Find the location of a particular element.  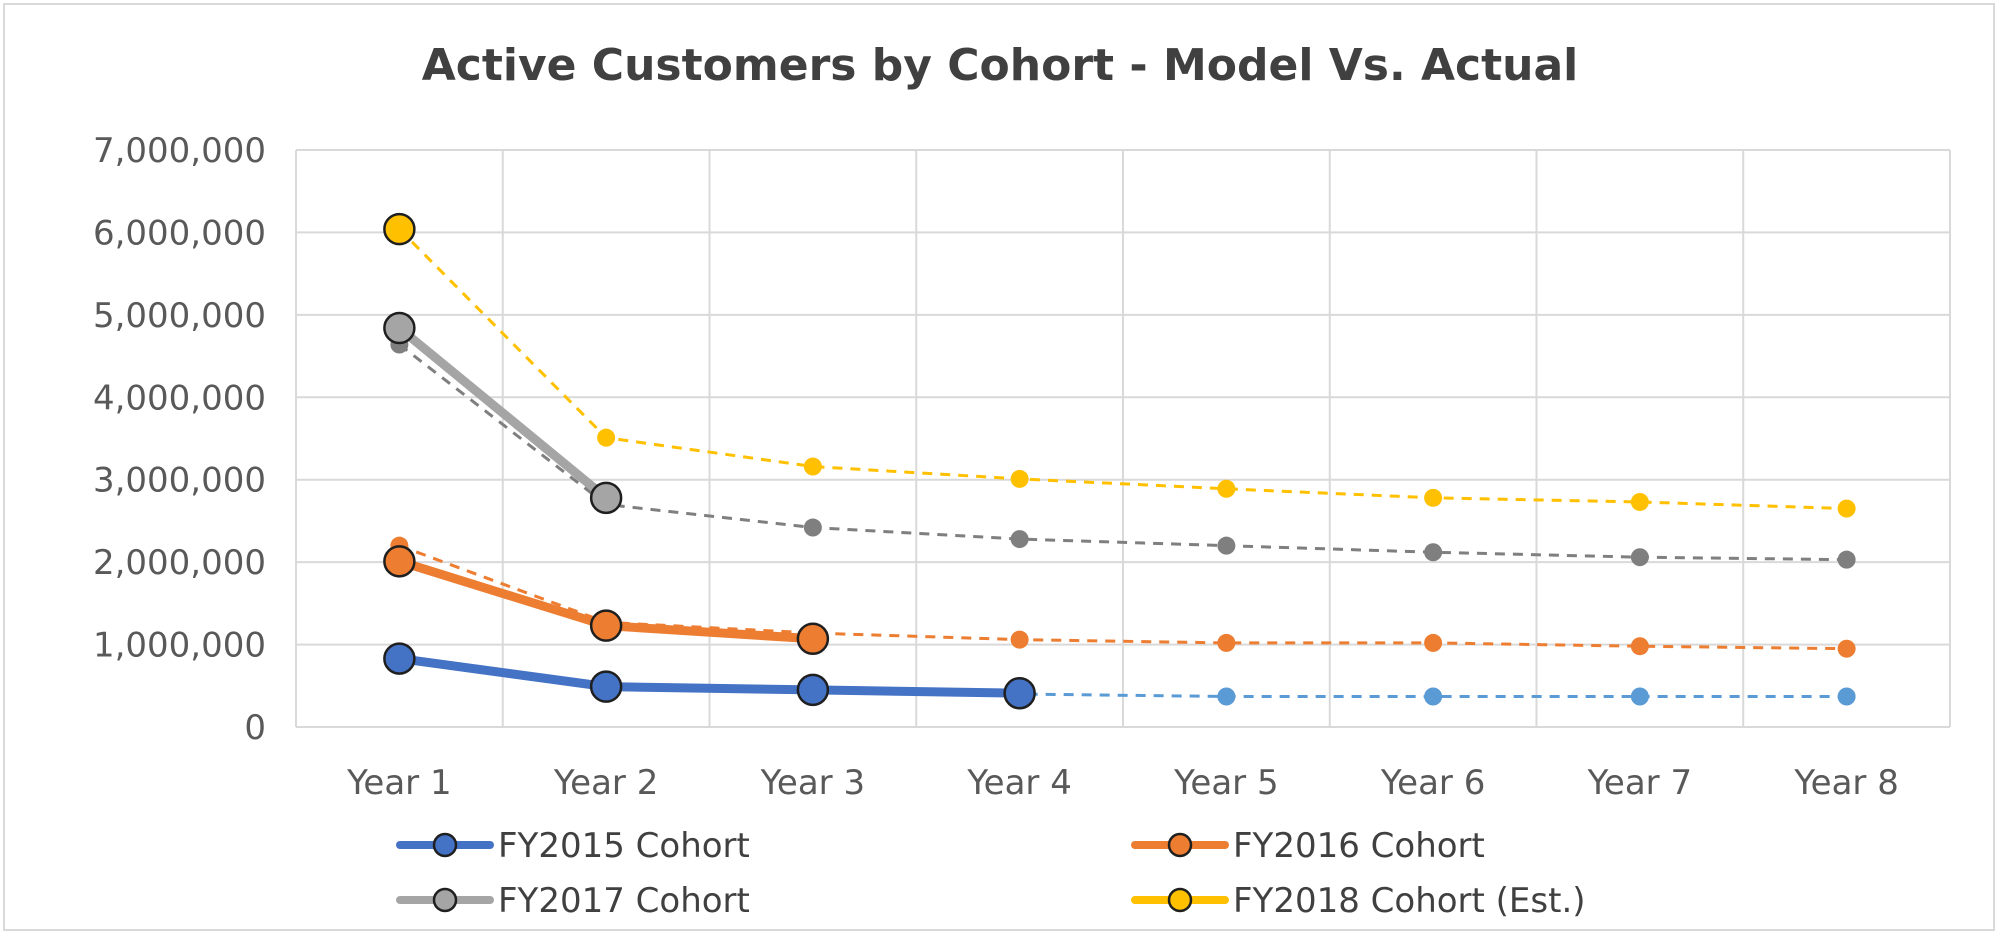

y-tick-label: 0 is located at coordinates (255, 728).